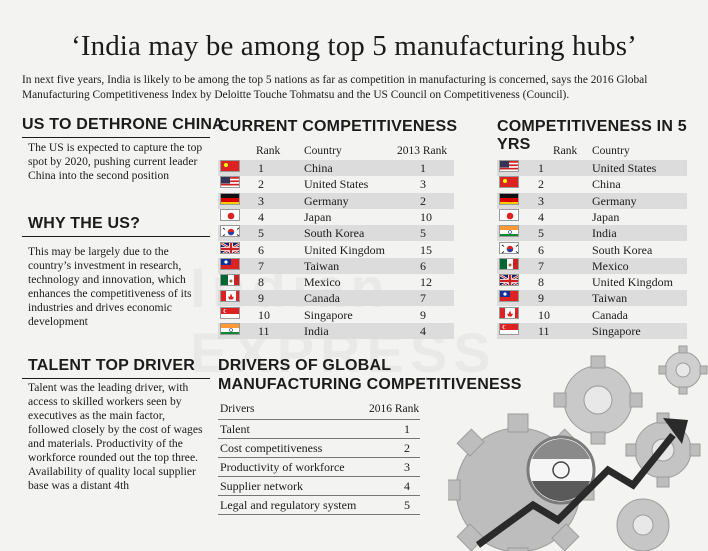  Describe the element at coordinates (541, 184) in the screenshot. I see `rank-cell: 2` at that location.